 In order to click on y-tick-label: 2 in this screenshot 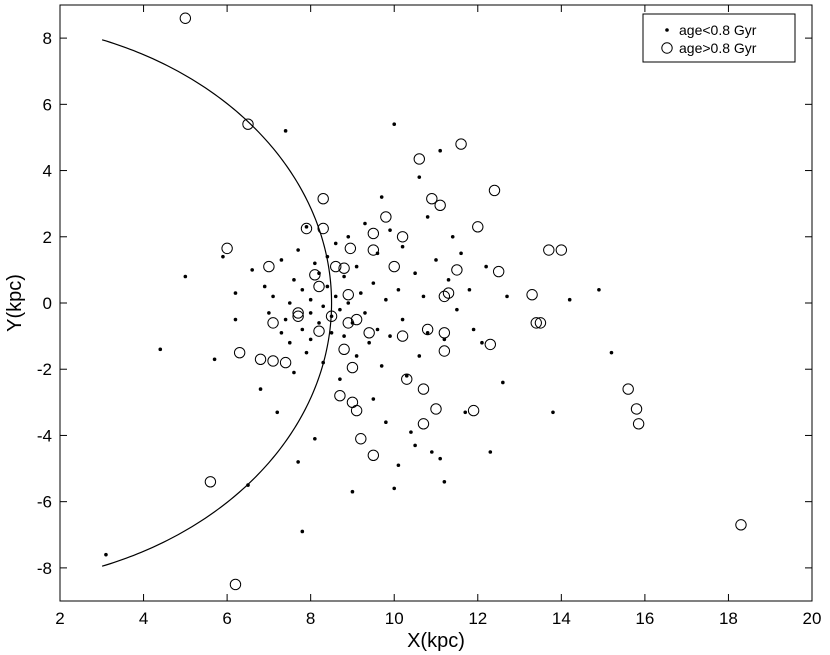, I will do `click(47, 237)`.